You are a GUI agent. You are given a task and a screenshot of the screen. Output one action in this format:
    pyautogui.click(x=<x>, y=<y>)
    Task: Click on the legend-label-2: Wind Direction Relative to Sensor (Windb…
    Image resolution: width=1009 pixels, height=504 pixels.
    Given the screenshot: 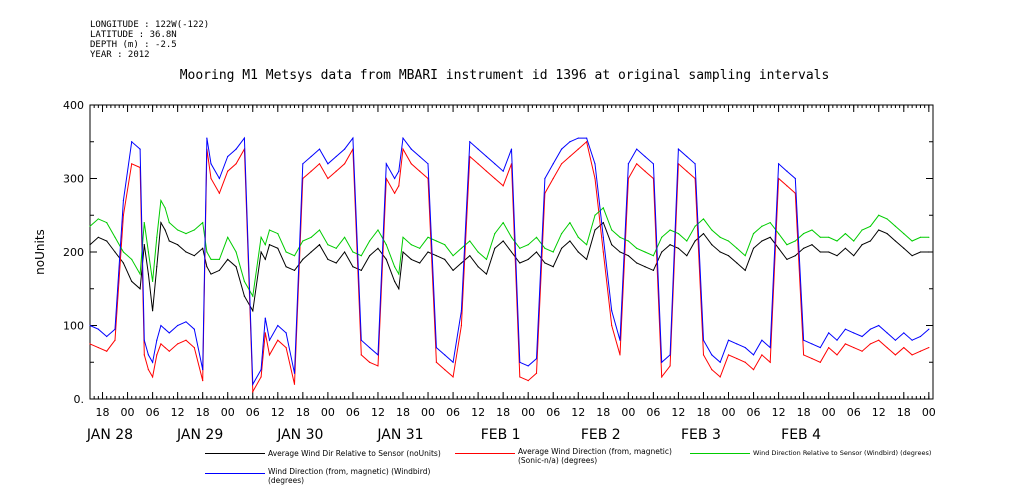 What is the action you would take?
    pyautogui.click(x=842, y=453)
    